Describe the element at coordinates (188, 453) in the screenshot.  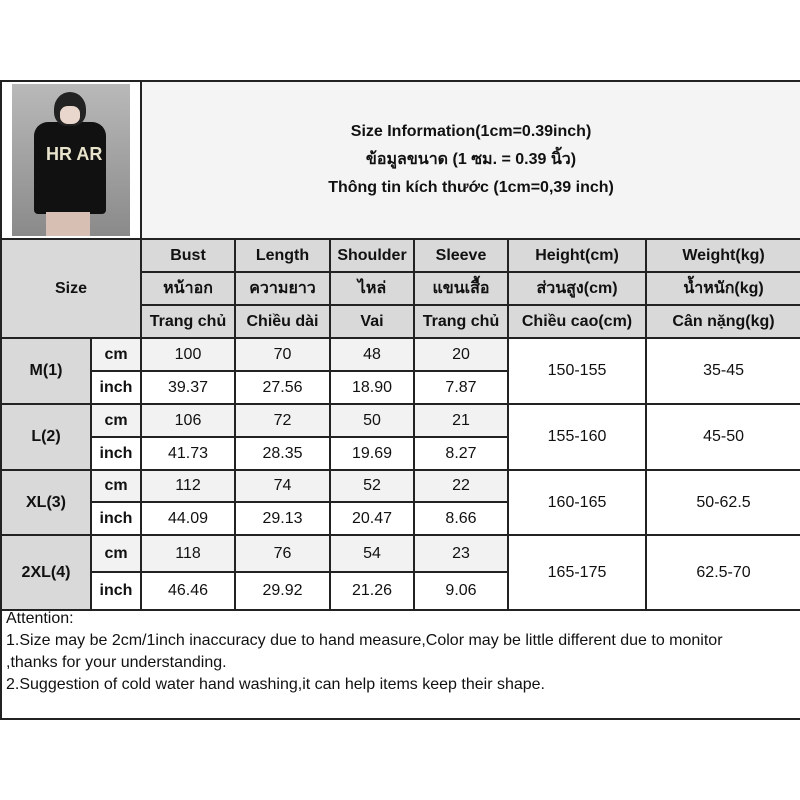
I see `measurement-inch: 41.73` at that location.